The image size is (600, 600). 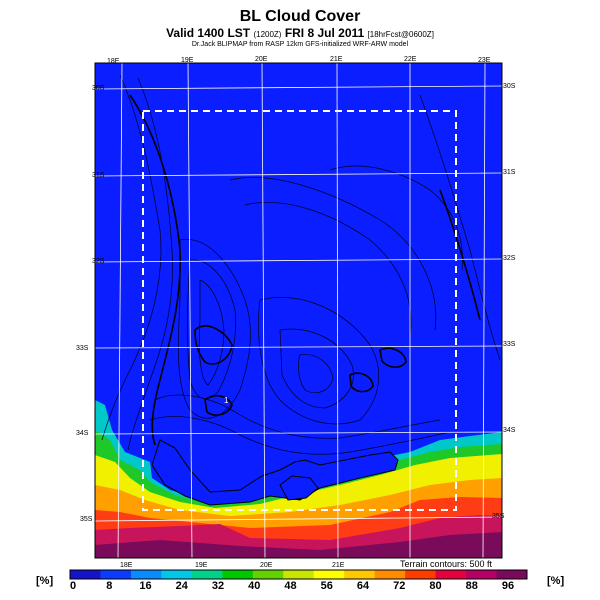 I want to click on lon-label-top-21: 21E, so click(x=336, y=59).